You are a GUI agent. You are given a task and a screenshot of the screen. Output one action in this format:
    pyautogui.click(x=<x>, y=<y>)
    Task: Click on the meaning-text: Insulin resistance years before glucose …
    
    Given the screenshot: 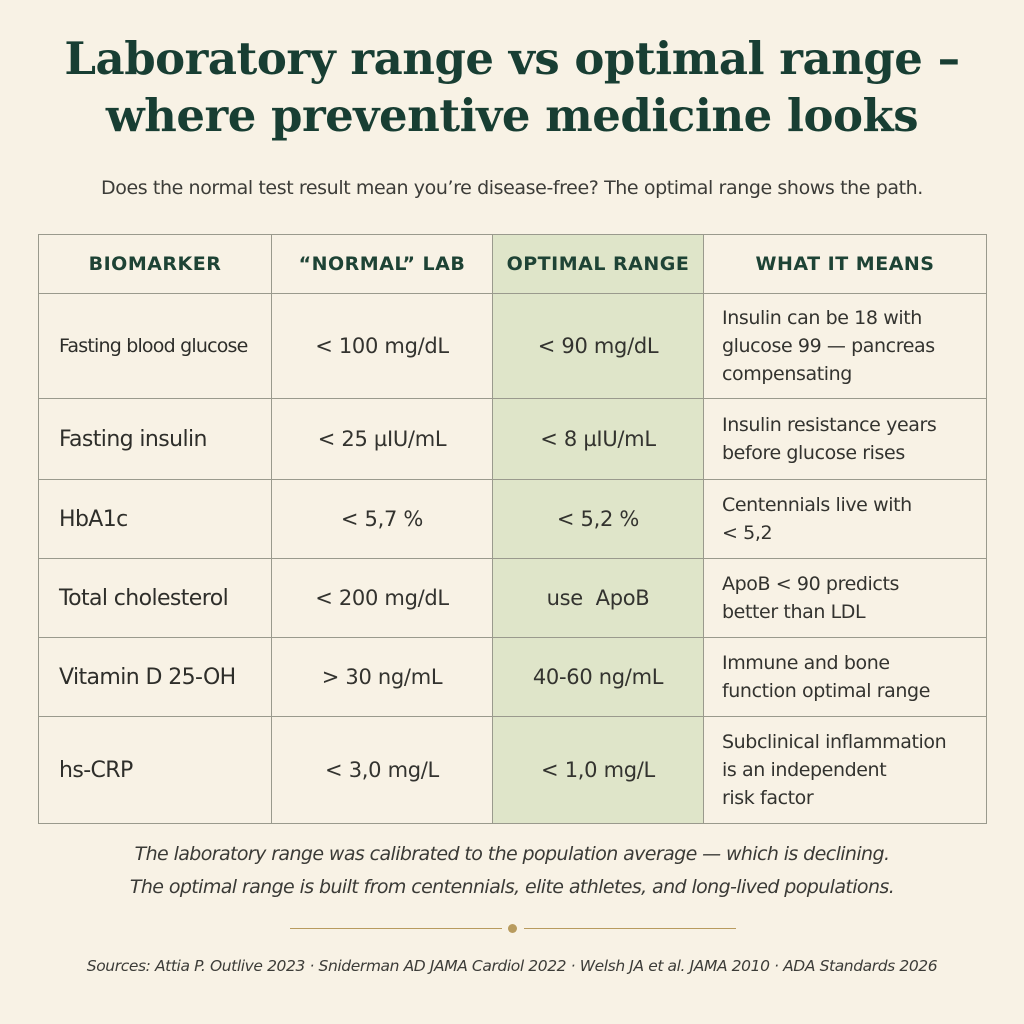 What is the action you would take?
    pyautogui.click(x=845, y=439)
    